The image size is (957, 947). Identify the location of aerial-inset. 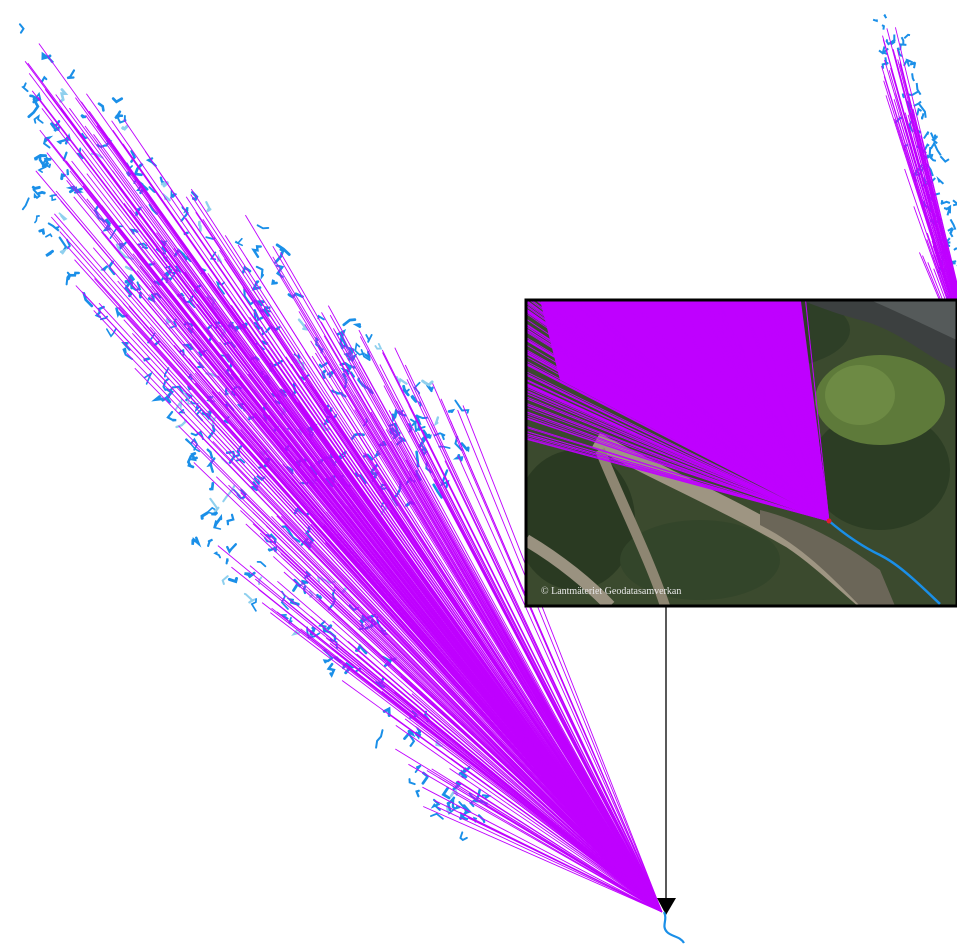
(741, 453).